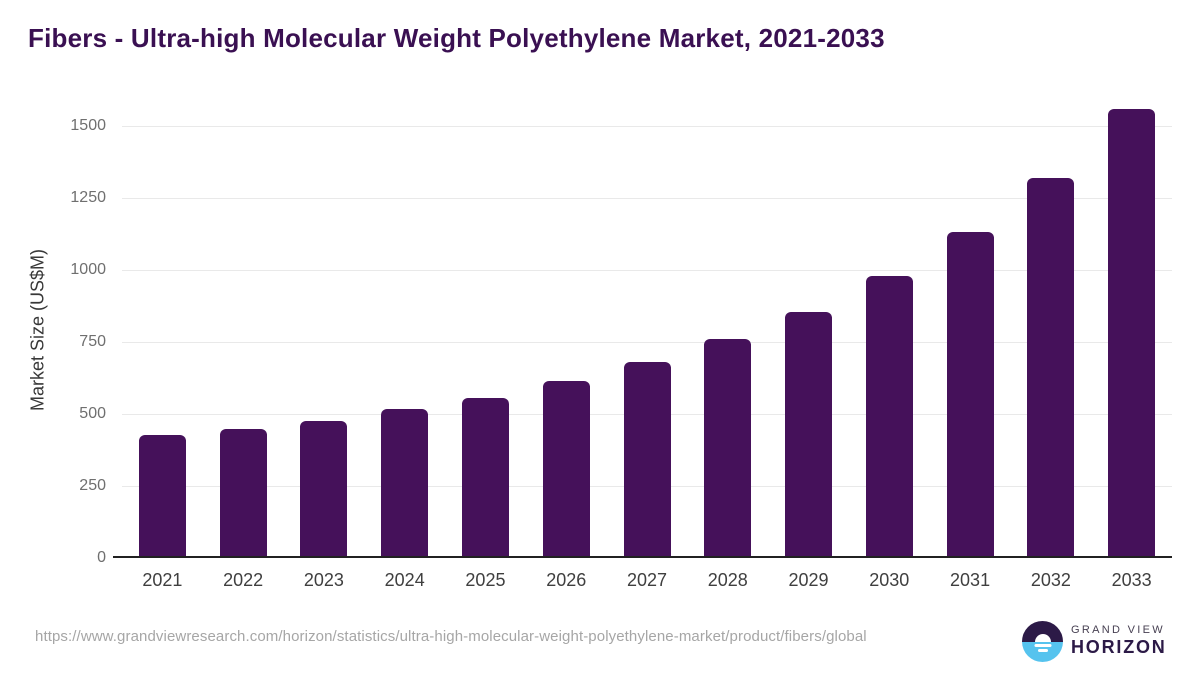  Describe the element at coordinates (970, 580) in the screenshot. I see `x-tick-label-2031: 2031` at that location.